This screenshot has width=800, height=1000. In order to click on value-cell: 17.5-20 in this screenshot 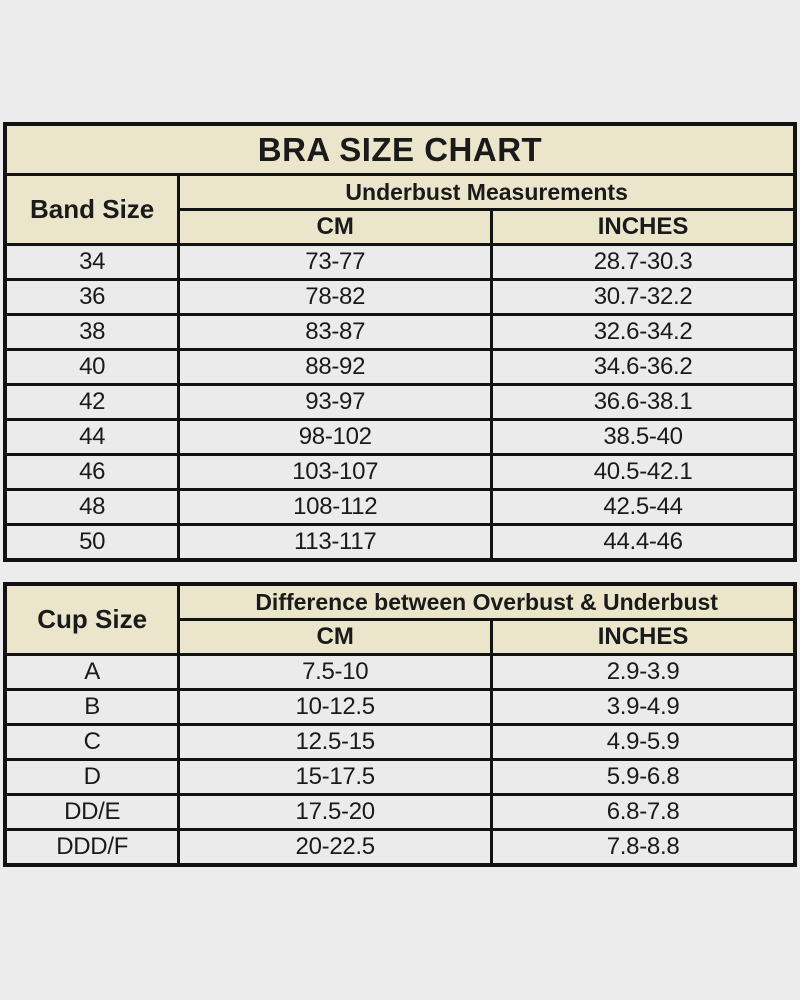, I will do `click(335, 812)`.